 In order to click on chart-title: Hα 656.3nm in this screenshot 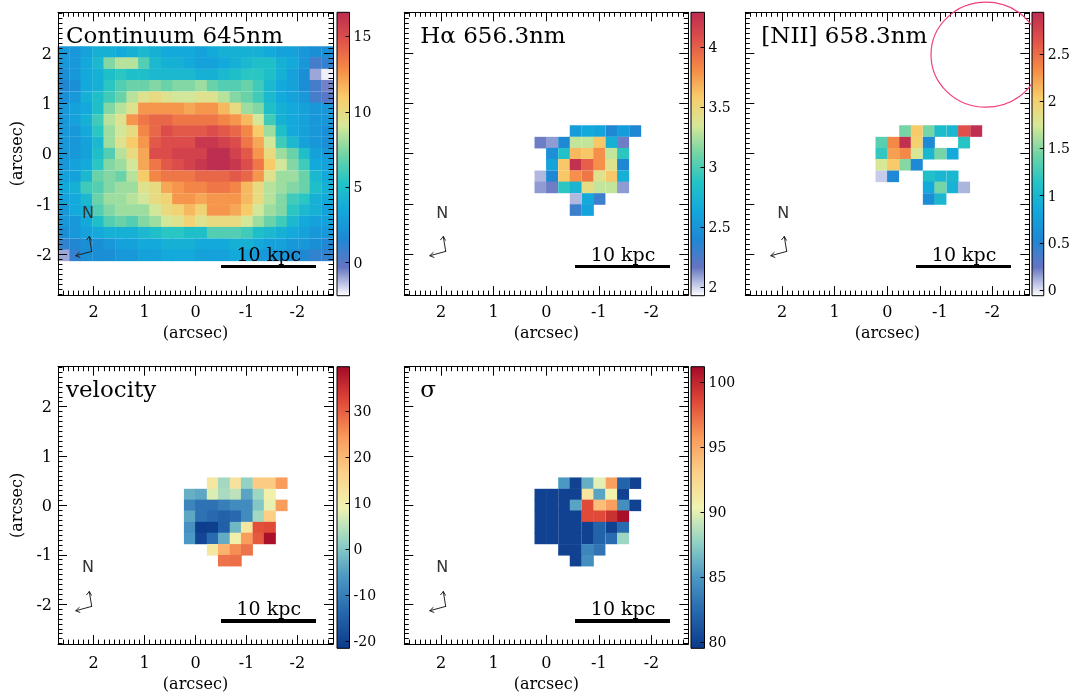, I will do `click(493, 34)`.